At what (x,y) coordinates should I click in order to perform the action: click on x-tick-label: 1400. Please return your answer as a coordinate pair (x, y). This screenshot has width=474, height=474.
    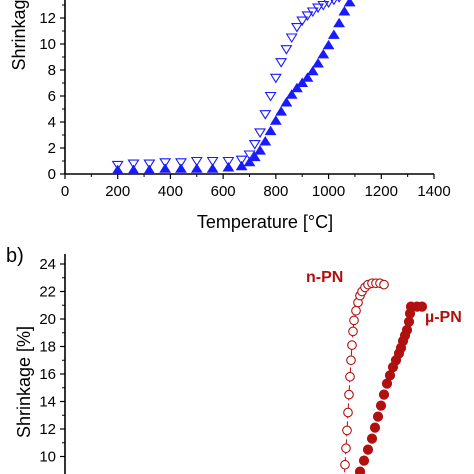
    Looking at the image, I should click on (433, 191).